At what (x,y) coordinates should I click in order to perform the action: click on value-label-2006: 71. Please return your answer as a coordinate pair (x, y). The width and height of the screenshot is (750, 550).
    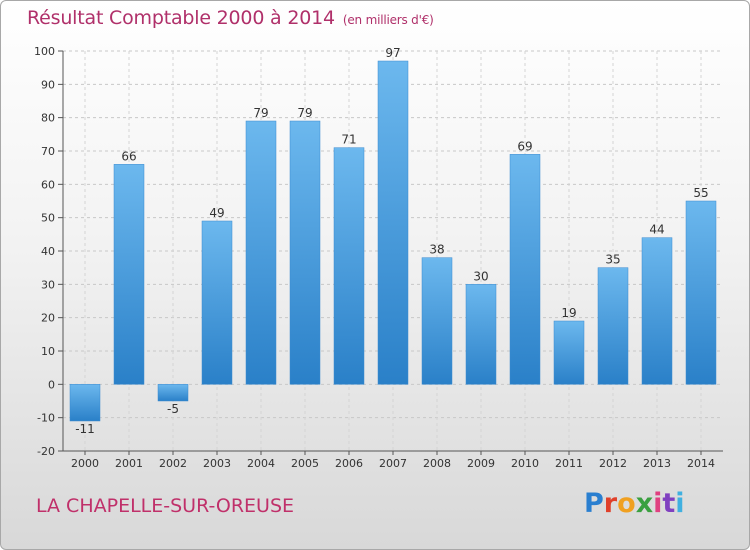
    Looking at the image, I should click on (348, 140).